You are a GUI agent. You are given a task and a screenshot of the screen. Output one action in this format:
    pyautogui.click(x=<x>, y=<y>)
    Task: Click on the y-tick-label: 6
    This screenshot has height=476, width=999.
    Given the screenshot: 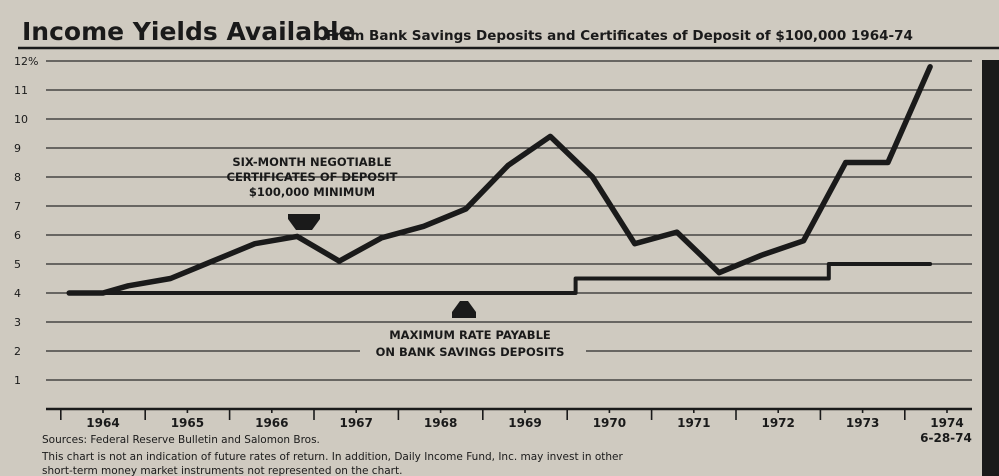 What is the action you would take?
    pyautogui.click(x=17, y=235)
    